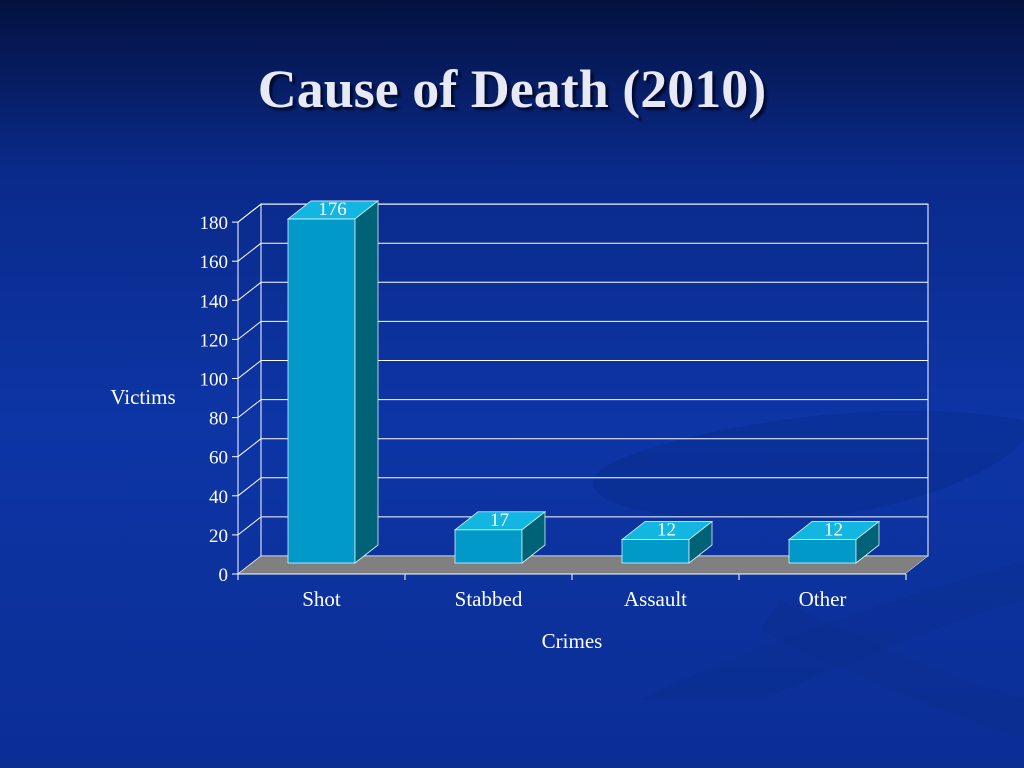  What do you see at coordinates (224, 575) in the screenshot?
I see `y-tick-label: 0` at bounding box center [224, 575].